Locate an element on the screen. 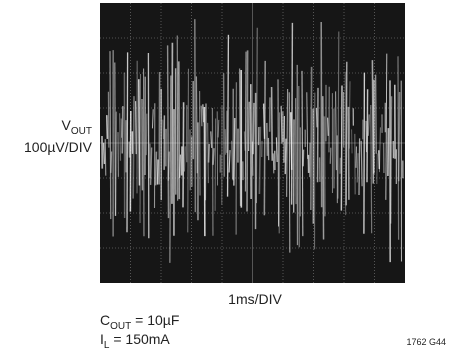  condition: IL = 150mA is located at coordinates (135, 341).